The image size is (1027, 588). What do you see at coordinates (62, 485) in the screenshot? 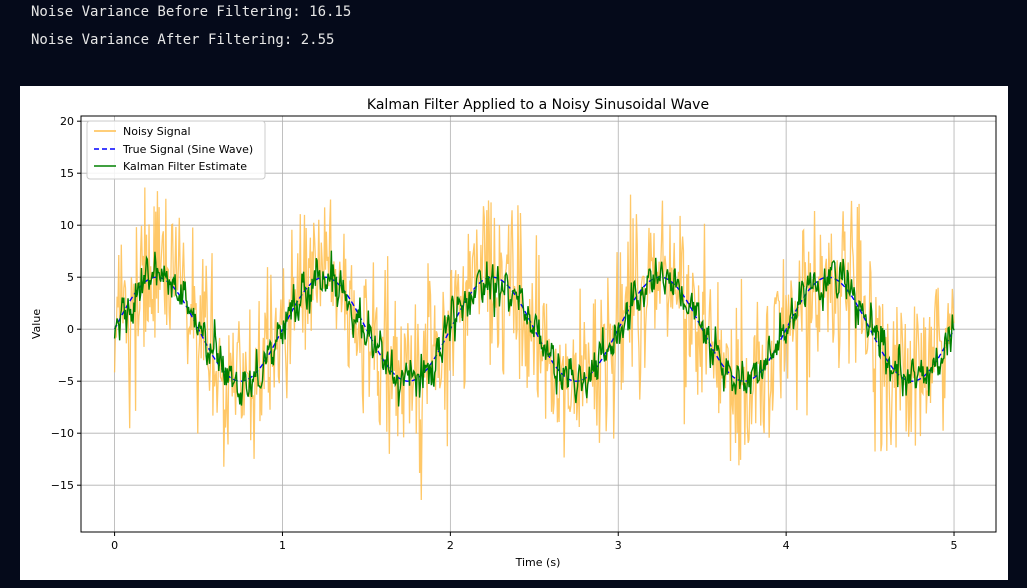
I see `y-tick-label: −15` at bounding box center [62, 485].